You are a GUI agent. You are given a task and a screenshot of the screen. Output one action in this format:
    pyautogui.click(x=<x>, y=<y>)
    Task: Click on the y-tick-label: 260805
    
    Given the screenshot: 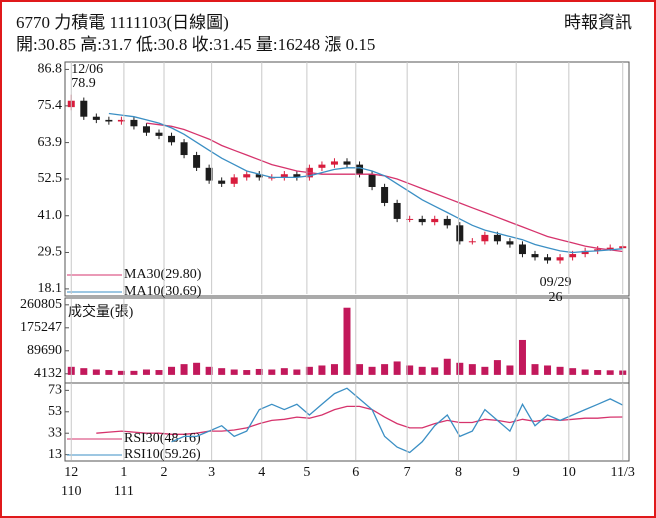 What is the action you would take?
    pyautogui.click(x=41, y=304)
    